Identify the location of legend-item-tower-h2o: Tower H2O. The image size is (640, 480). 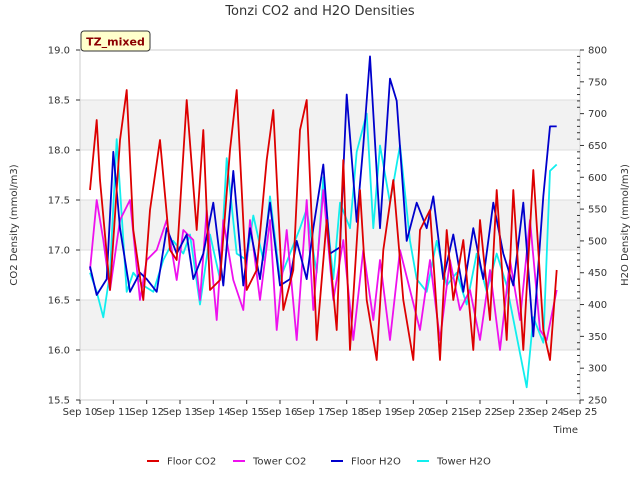
(454, 462).